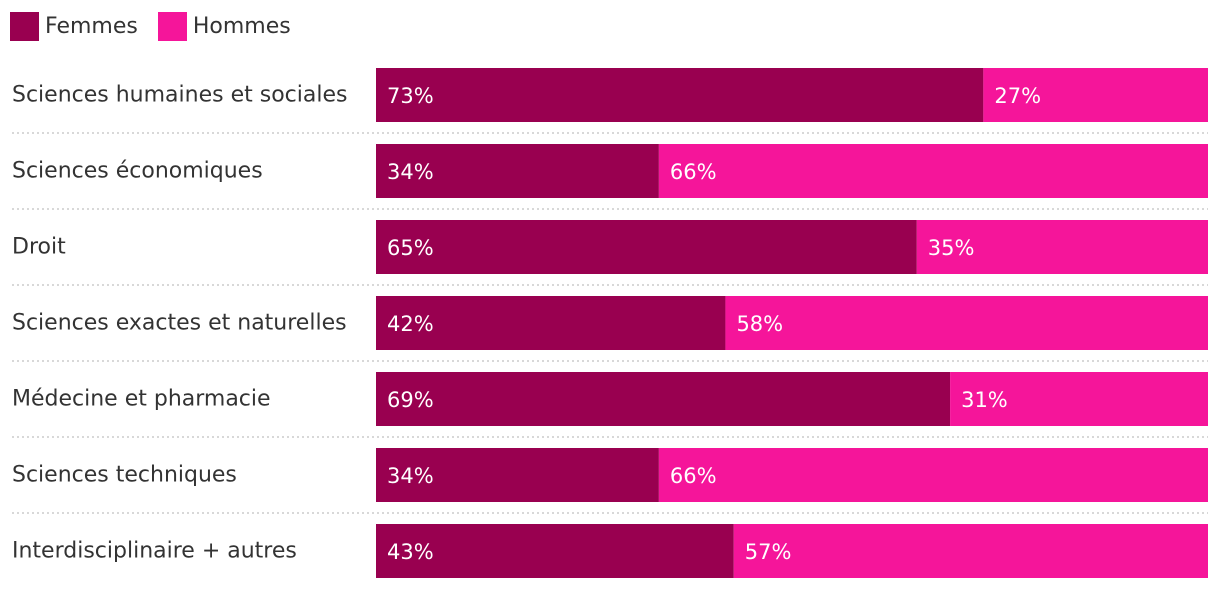 The width and height of the screenshot is (1220, 590). Describe the element at coordinates (179, 323) in the screenshot. I see `category-label: Sciences exactes et naturelles` at that location.